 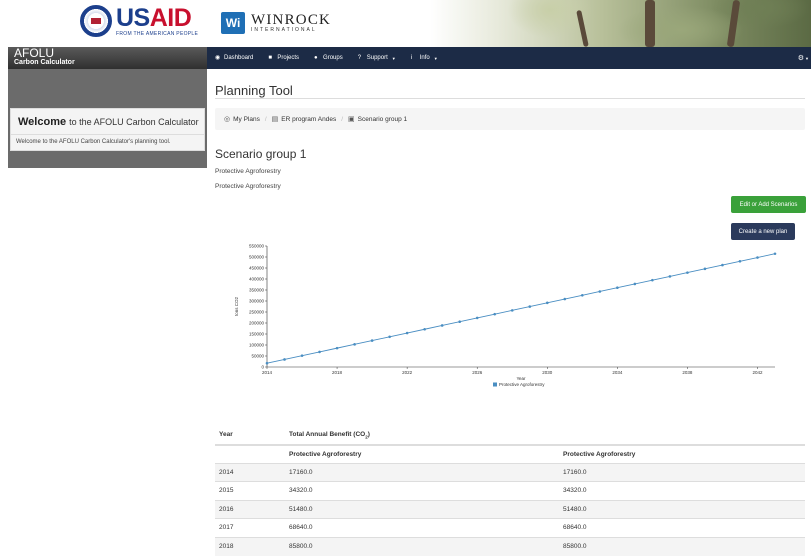 I want to click on table-header-year: Year, so click(x=250, y=435).